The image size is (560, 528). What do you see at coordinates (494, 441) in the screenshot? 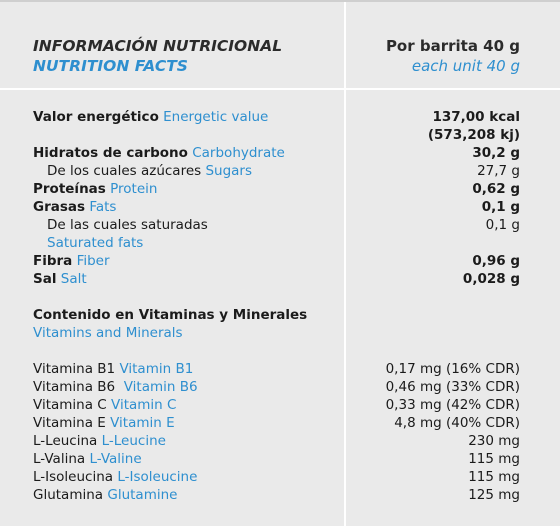
I see `vitamin-value: 230 mg` at bounding box center [494, 441].